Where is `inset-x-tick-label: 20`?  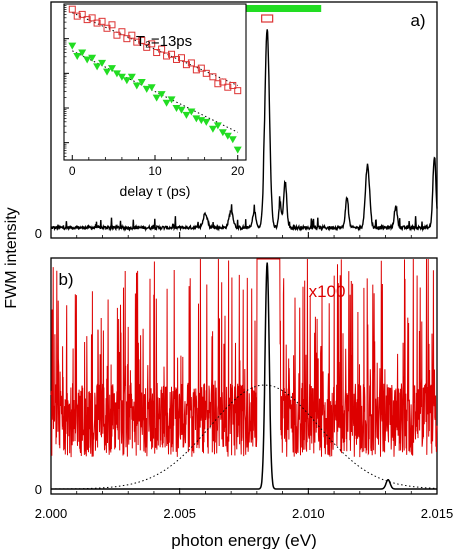
inset-x-tick-label: 20 is located at coordinates (238, 171).